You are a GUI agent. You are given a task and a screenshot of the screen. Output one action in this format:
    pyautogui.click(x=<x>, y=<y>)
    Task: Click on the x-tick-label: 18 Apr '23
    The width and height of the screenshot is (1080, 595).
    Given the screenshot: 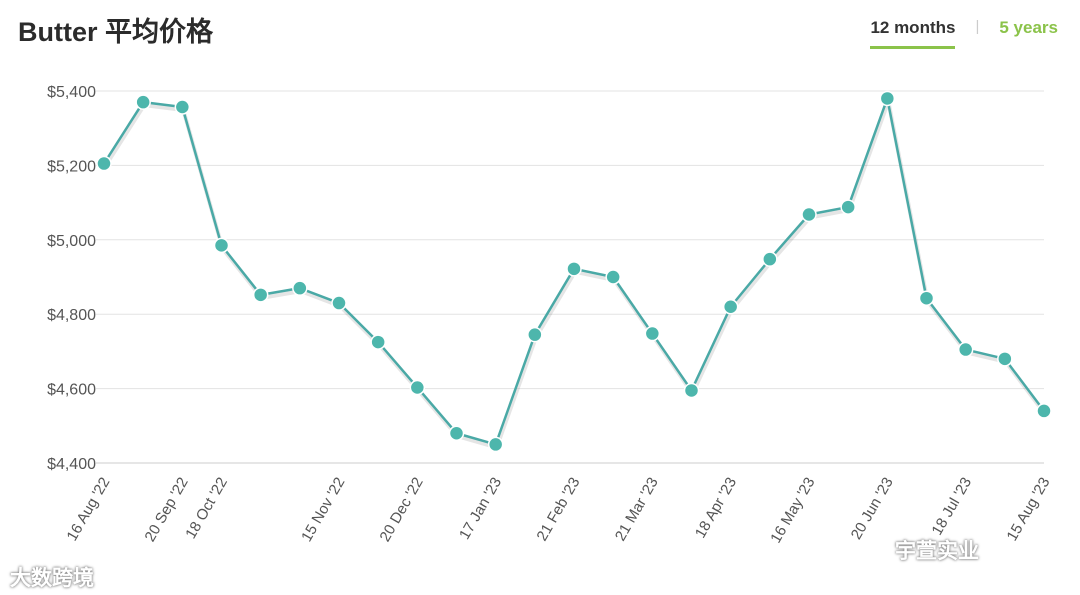 What is the action you would take?
    pyautogui.click(x=716, y=508)
    